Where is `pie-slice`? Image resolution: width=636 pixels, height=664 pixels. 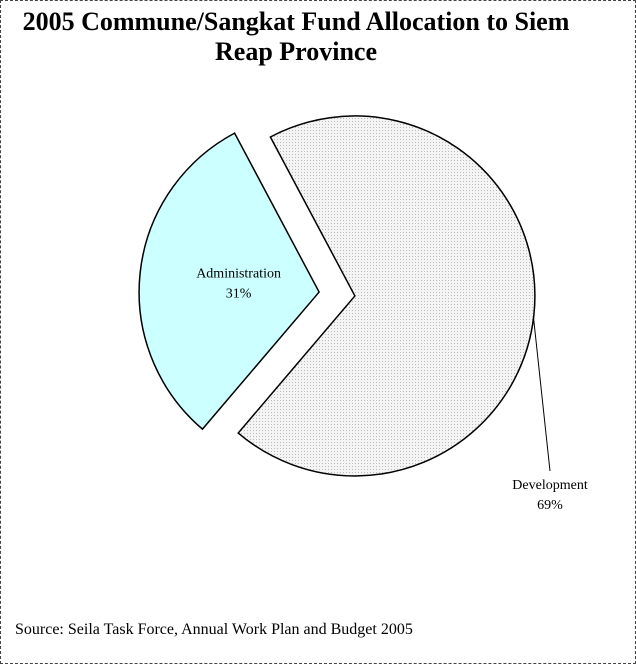
pie-slice is located at coordinates (229, 281).